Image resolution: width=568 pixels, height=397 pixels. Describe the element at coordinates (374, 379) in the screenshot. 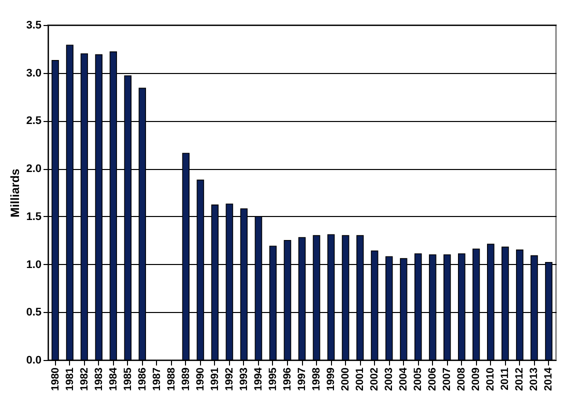

I see `x-tick-label: 2002` at that location.